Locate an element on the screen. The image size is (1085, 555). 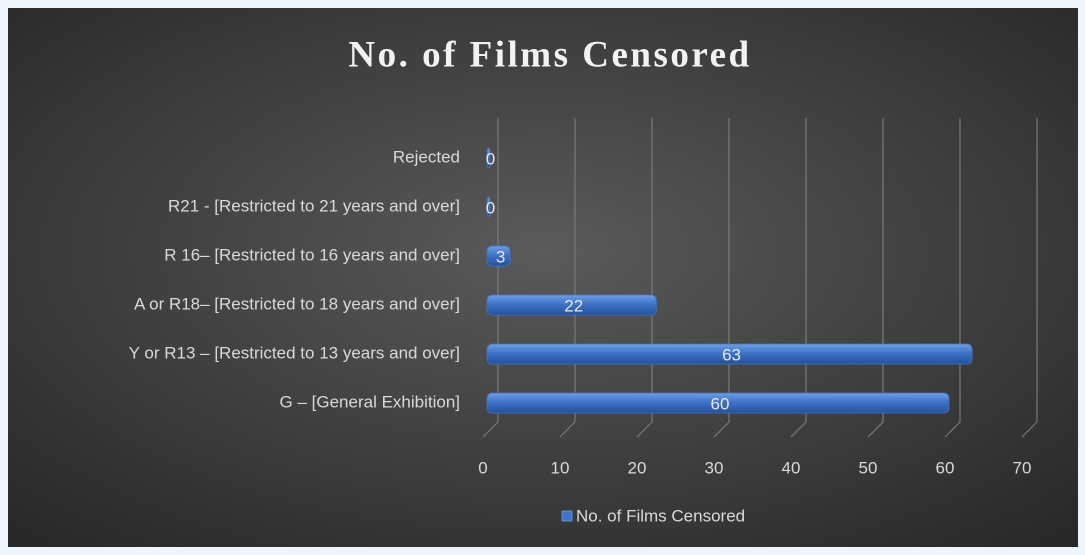
data-label: 63 is located at coordinates (731, 354).